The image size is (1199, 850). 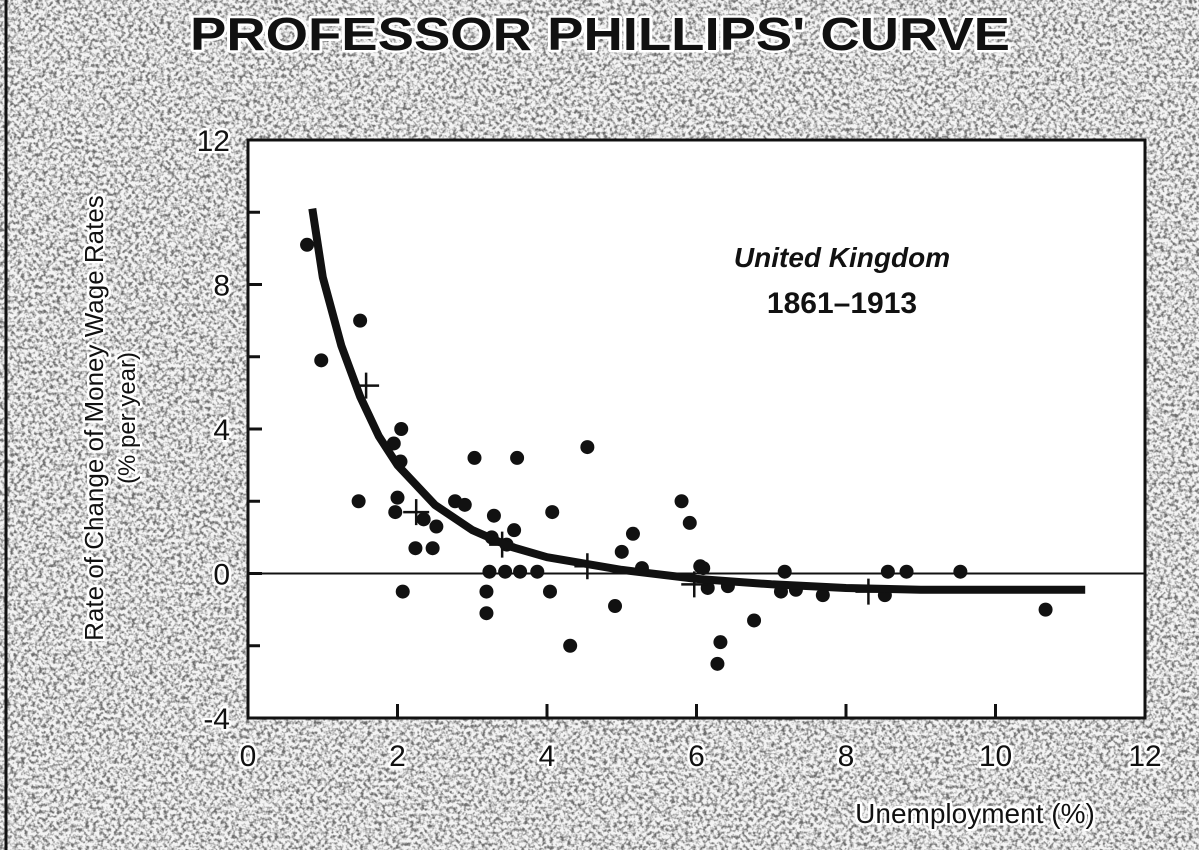 What do you see at coordinates (221, 430) in the screenshot?
I see `y-tick-label: 4` at bounding box center [221, 430].